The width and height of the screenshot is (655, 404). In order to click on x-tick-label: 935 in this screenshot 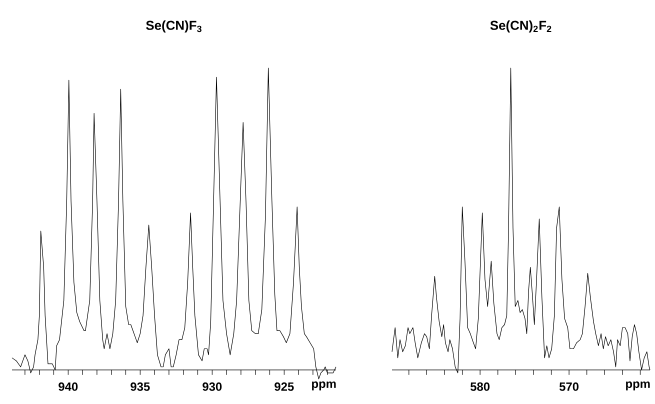, I will do `click(140, 386)`.